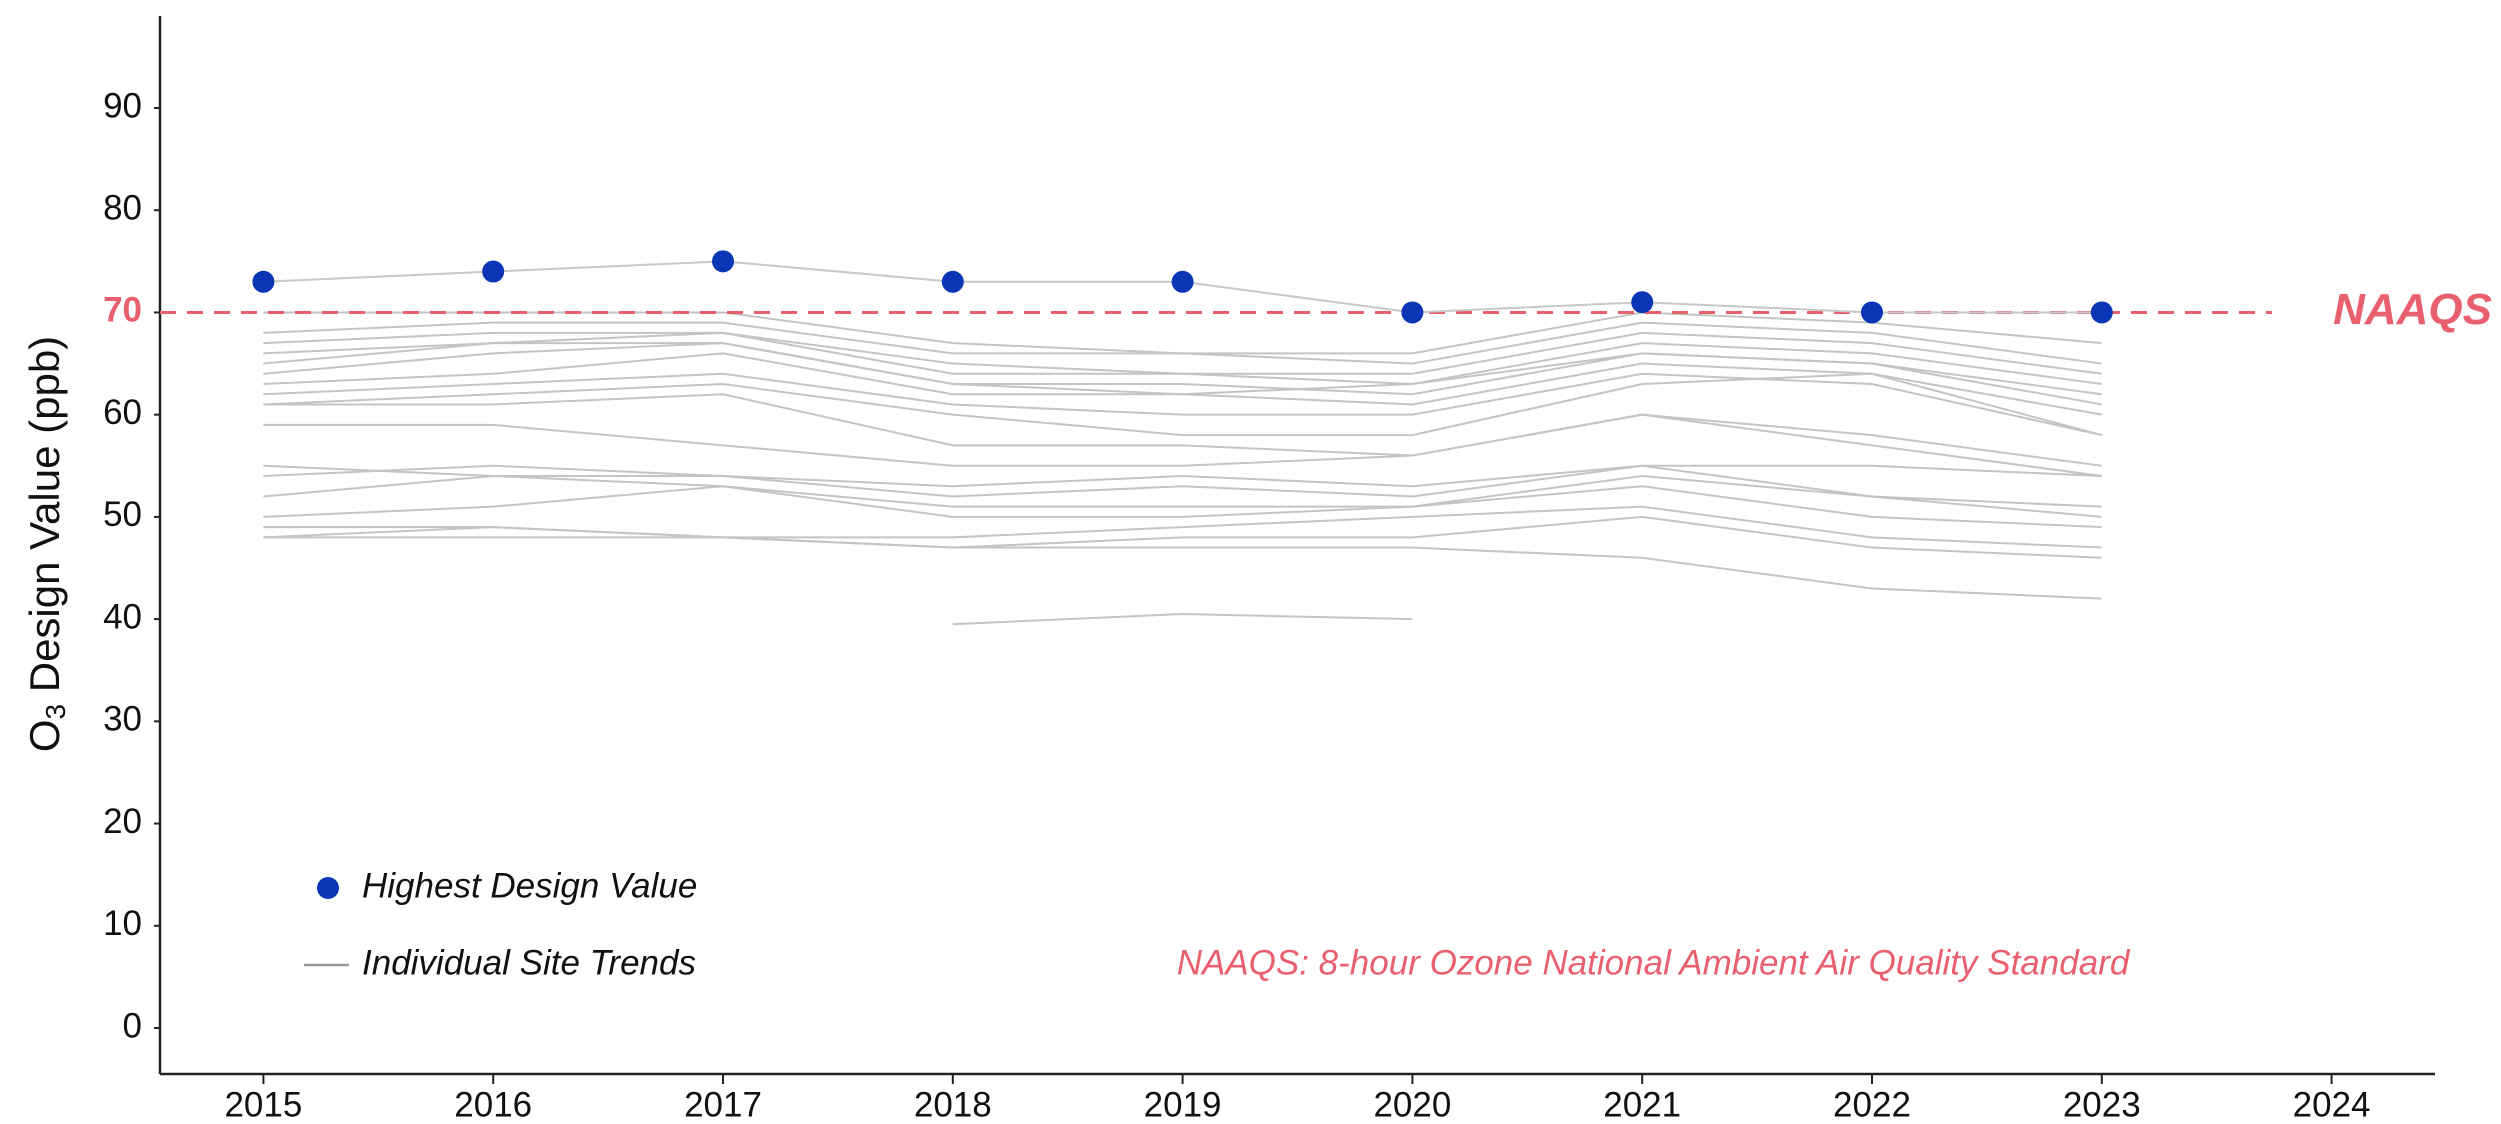 The width and height of the screenshot is (2501, 1124). What do you see at coordinates (122, 514) in the screenshot?
I see `y-tick-label: 50` at bounding box center [122, 514].